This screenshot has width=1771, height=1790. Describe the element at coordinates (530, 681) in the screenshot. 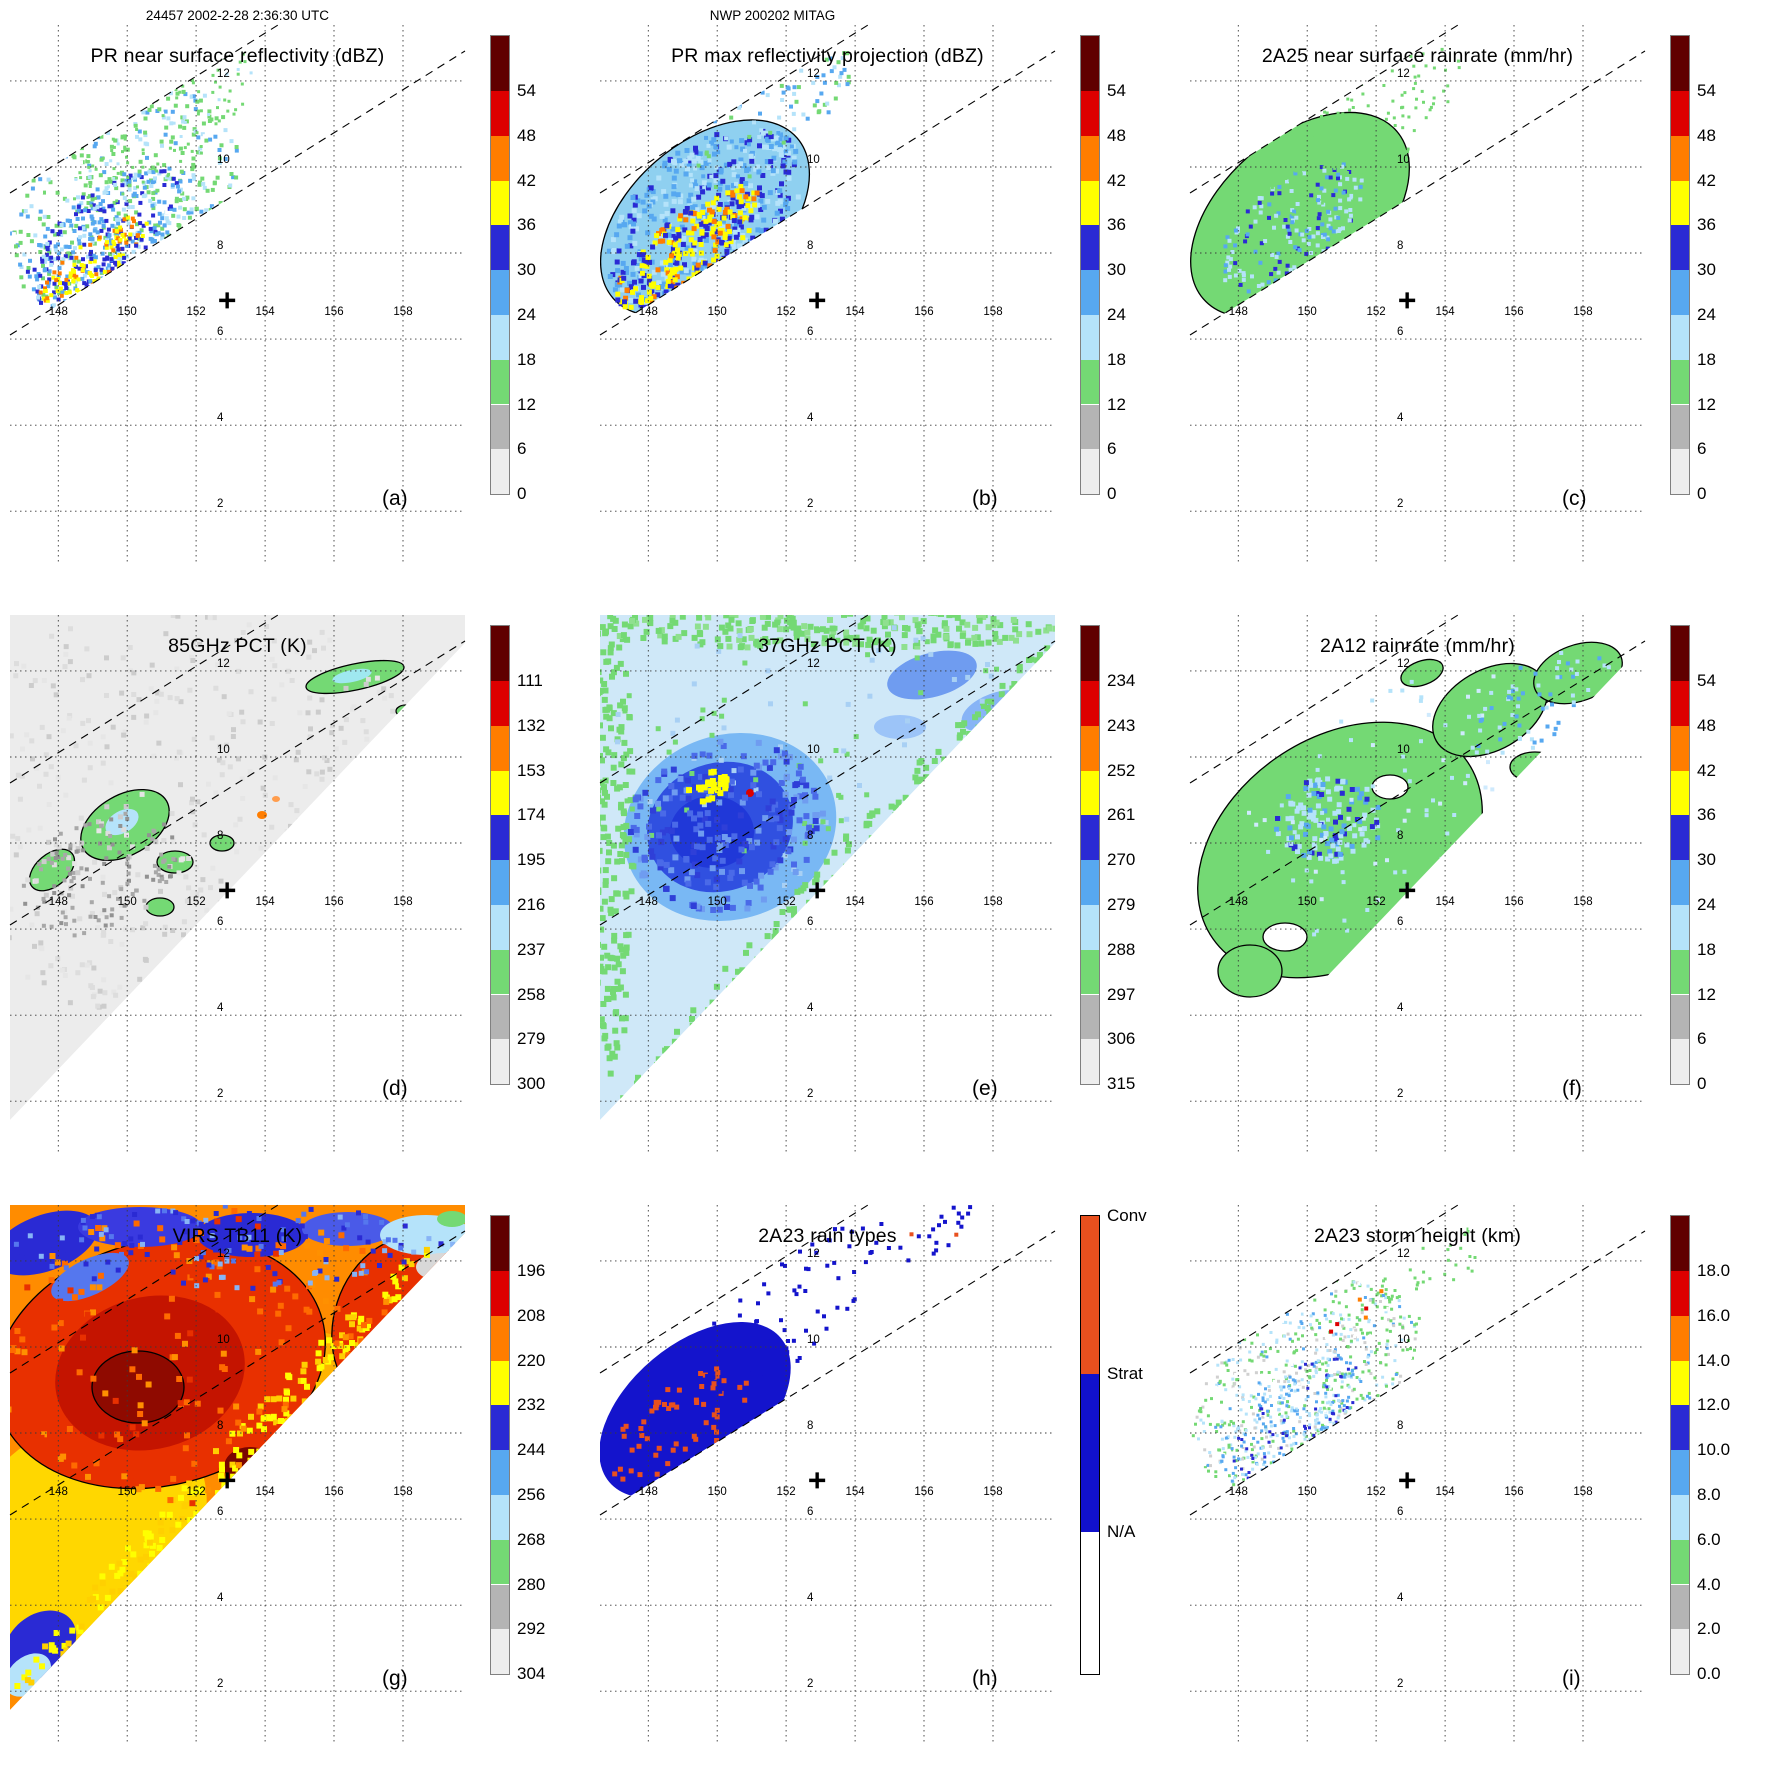

I see `colorbar-label: 111` at that location.